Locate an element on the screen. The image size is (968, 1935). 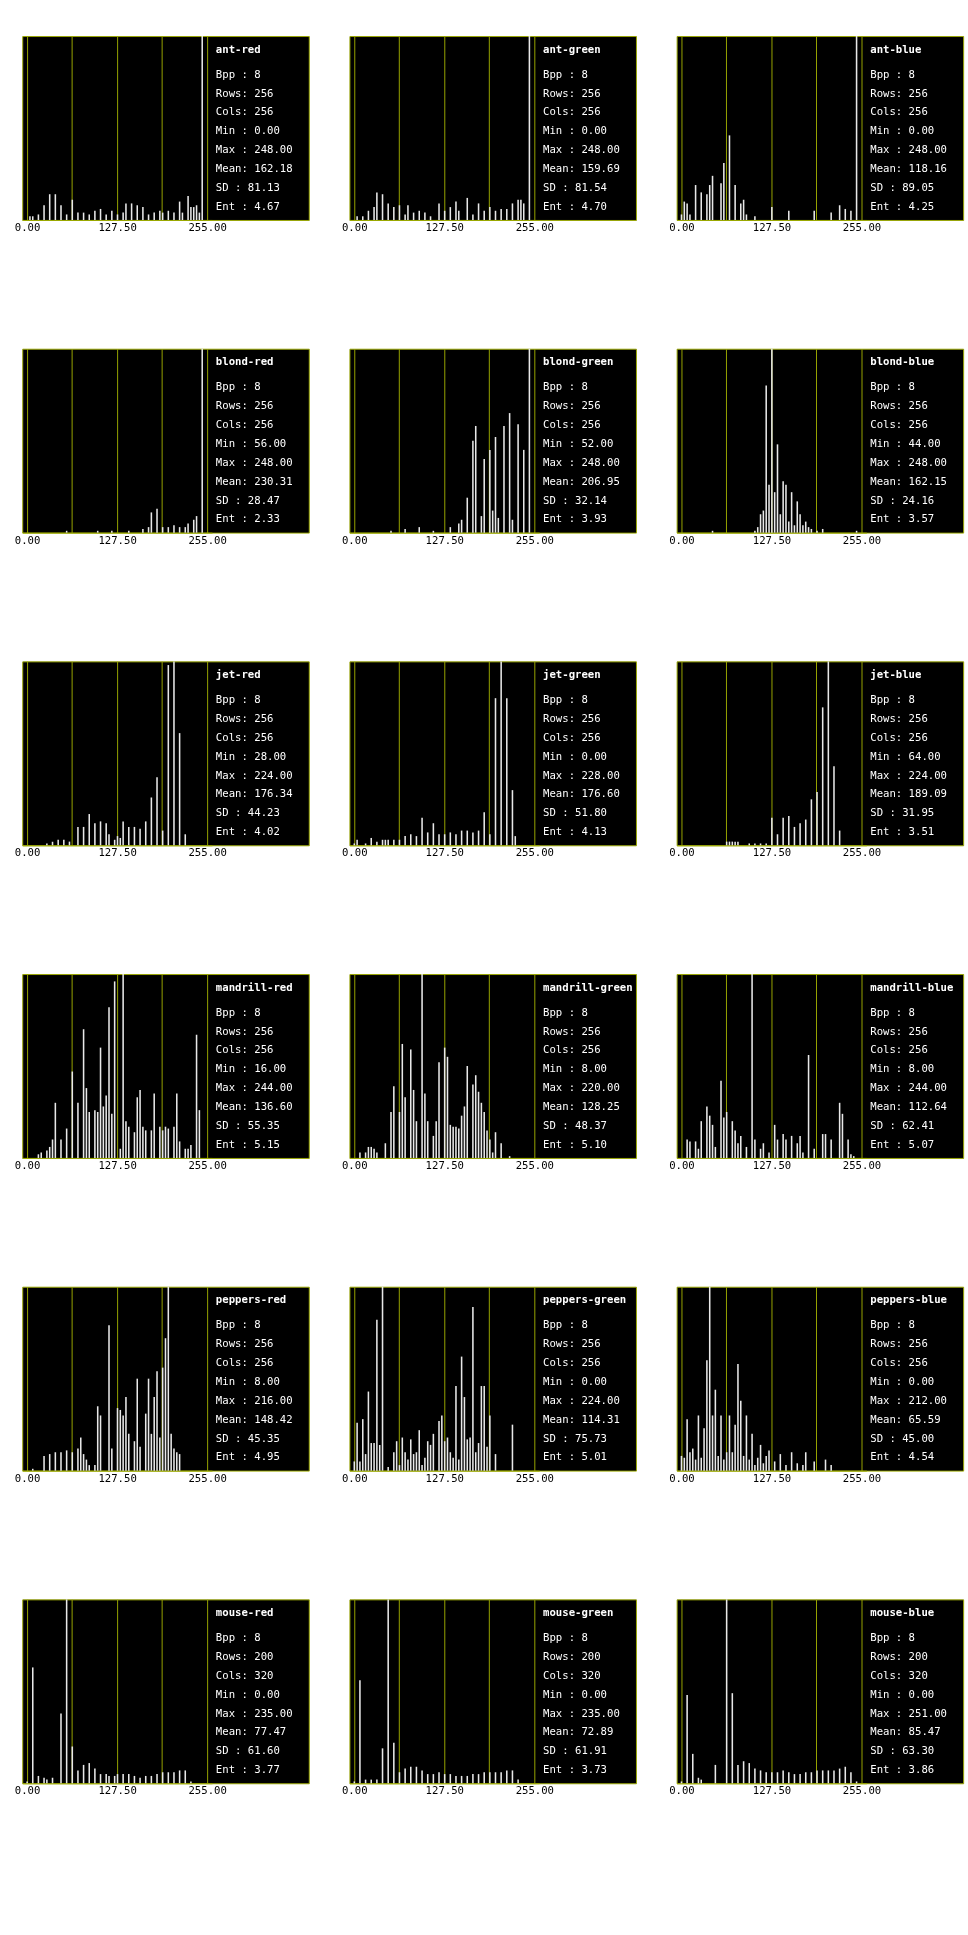
text: blond-green is located at coordinates (578, 362).